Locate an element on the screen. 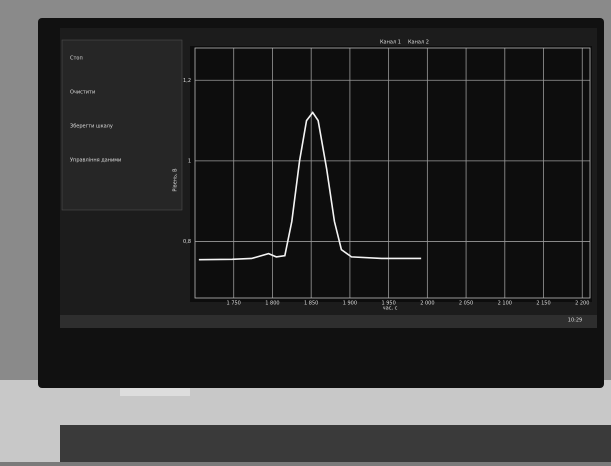  legend-1: Канал 1 is located at coordinates (390, 43).